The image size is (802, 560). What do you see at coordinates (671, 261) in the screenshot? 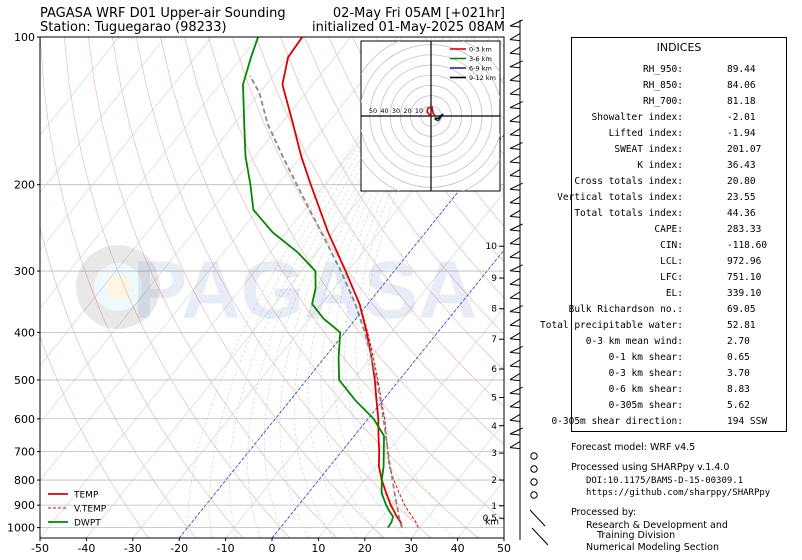
I see `index-label: LCL:` at bounding box center [671, 261].